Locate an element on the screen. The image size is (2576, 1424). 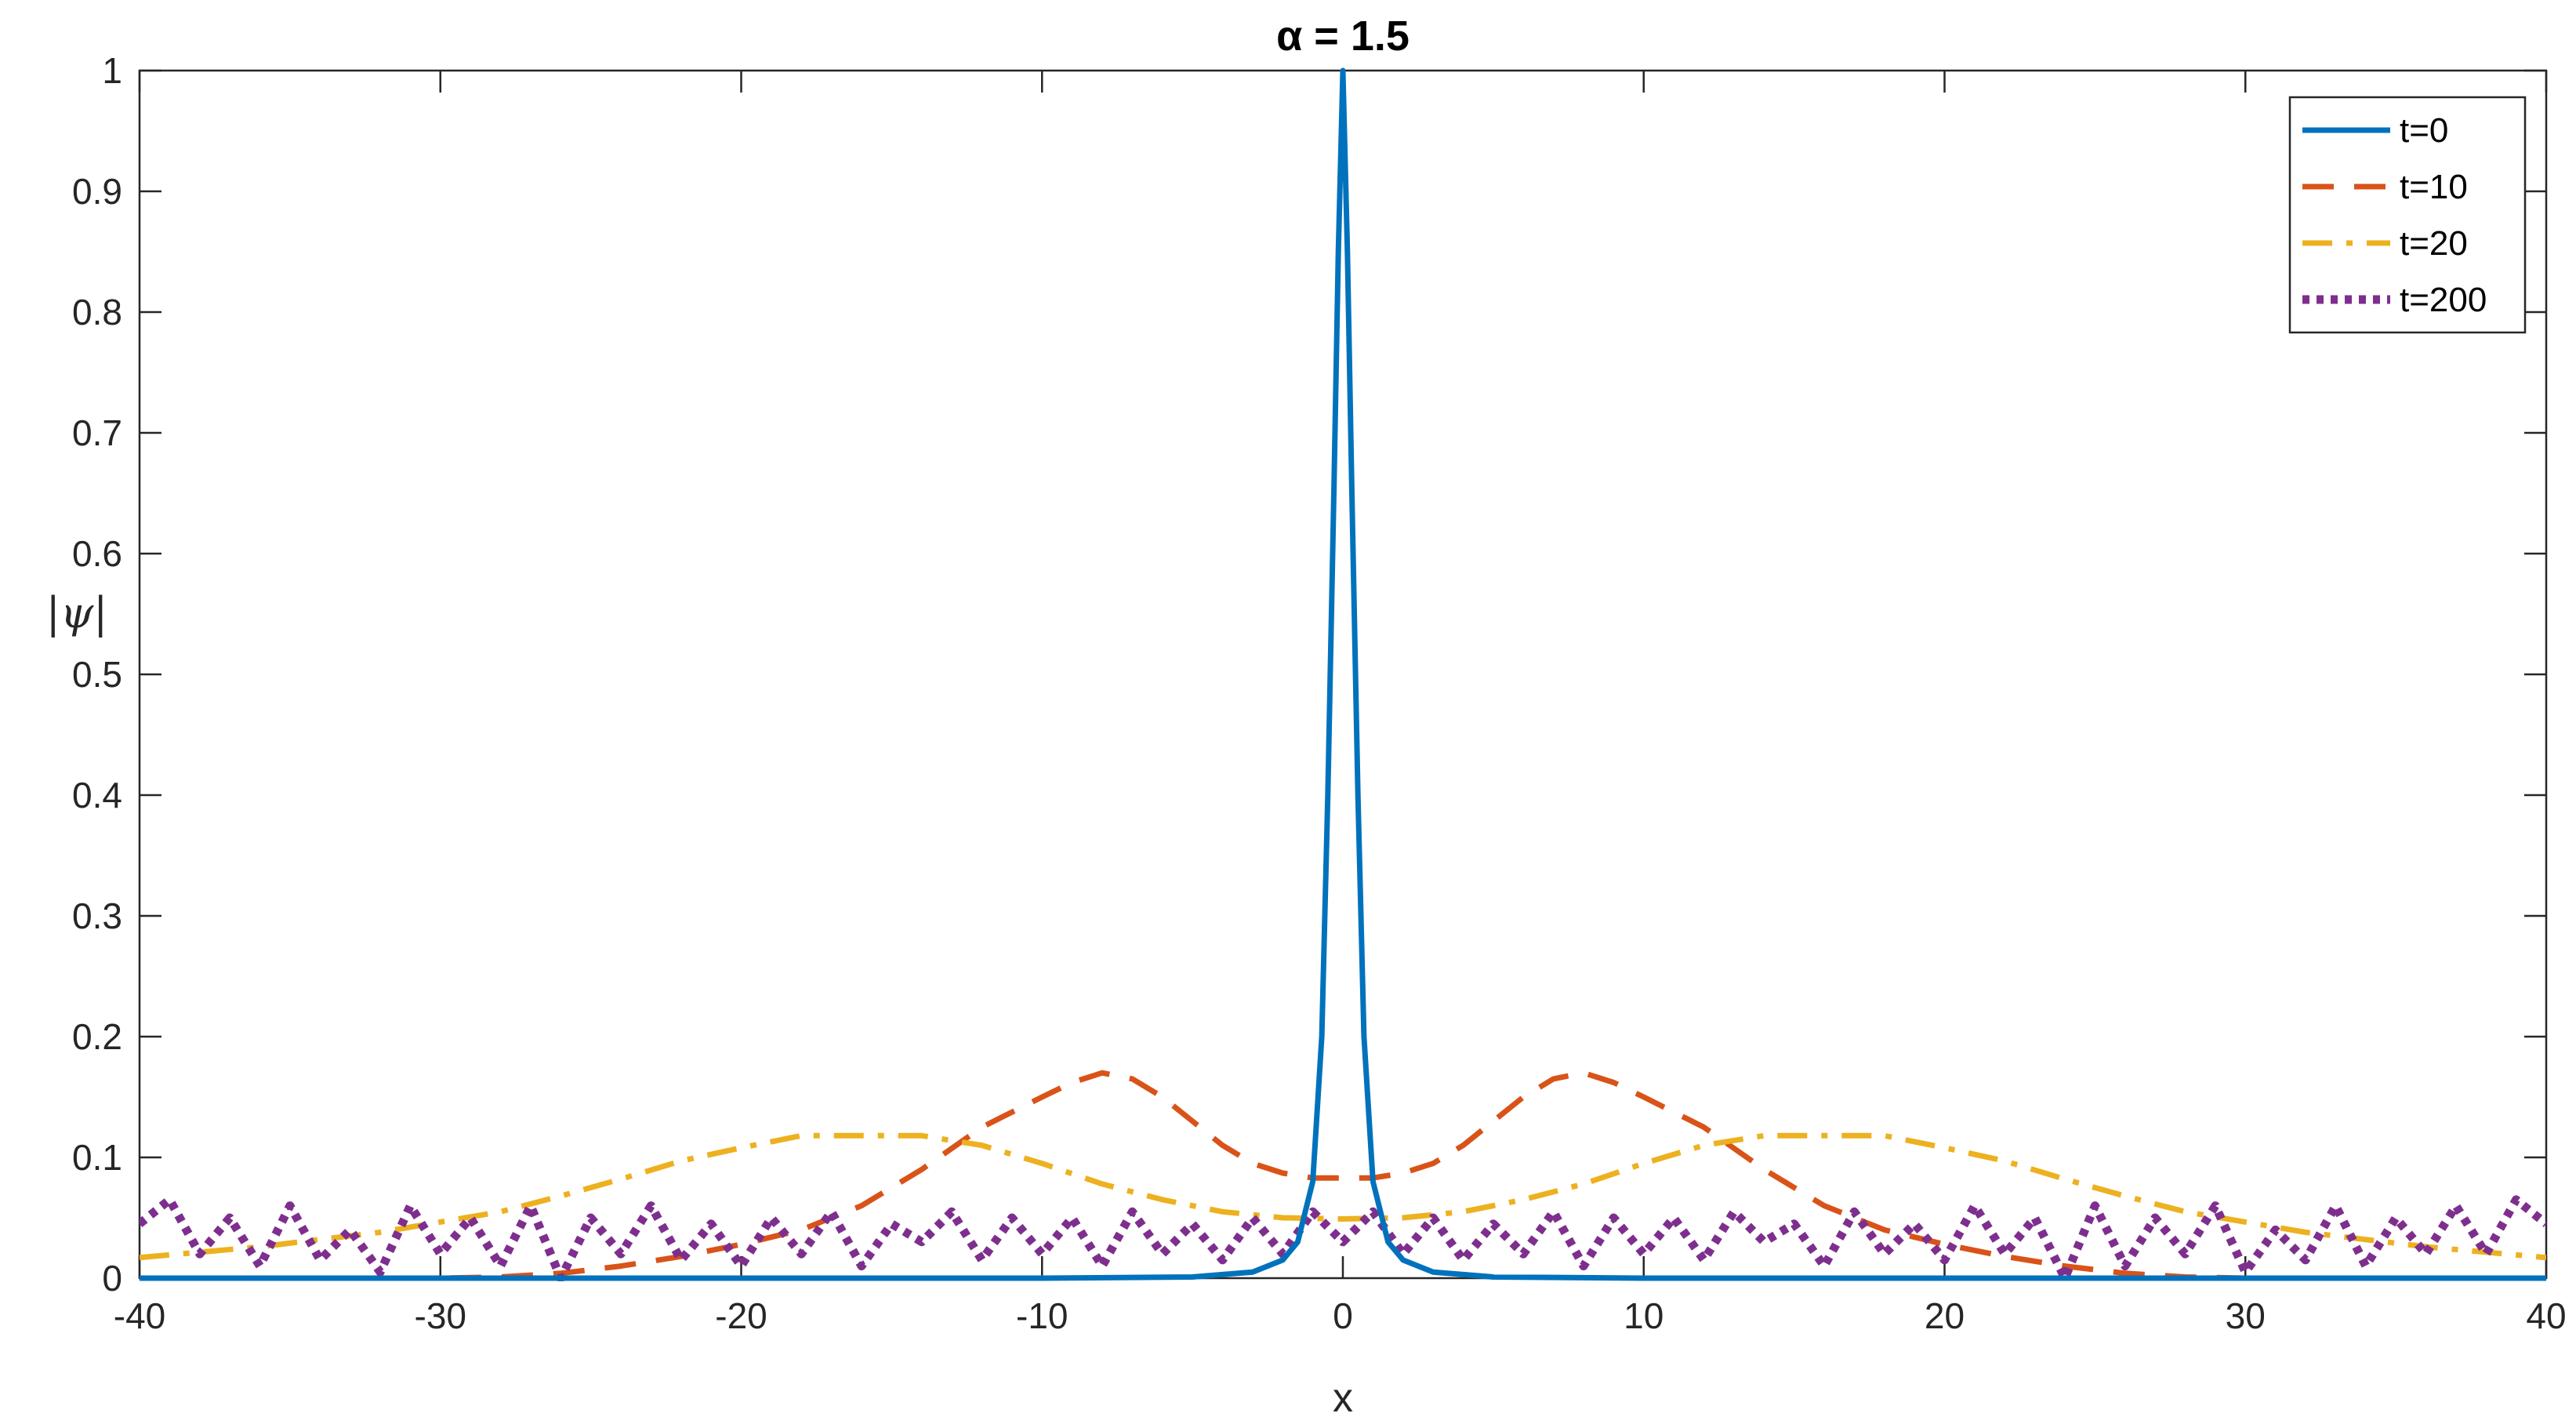
y-tick-label: 0.9 is located at coordinates (97, 191).